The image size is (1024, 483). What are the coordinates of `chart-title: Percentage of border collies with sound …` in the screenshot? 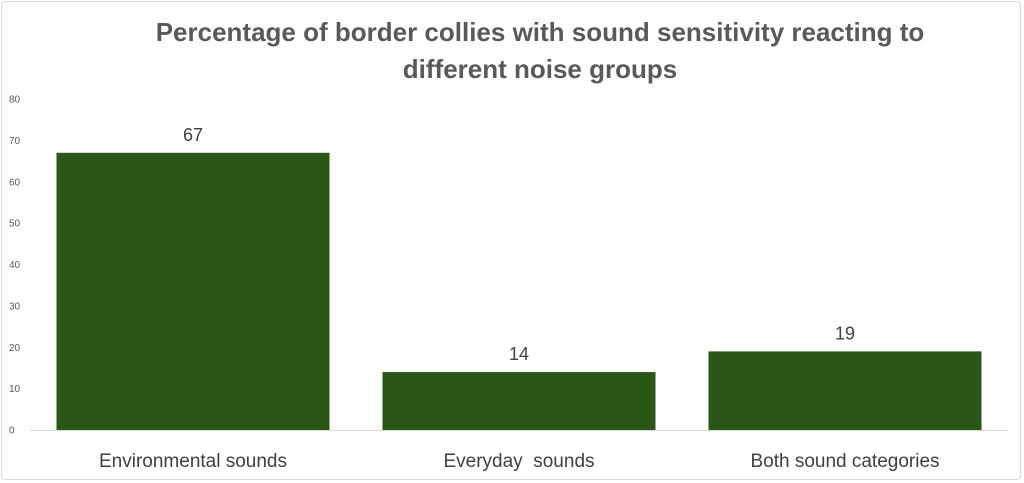 It's located at (540, 50).